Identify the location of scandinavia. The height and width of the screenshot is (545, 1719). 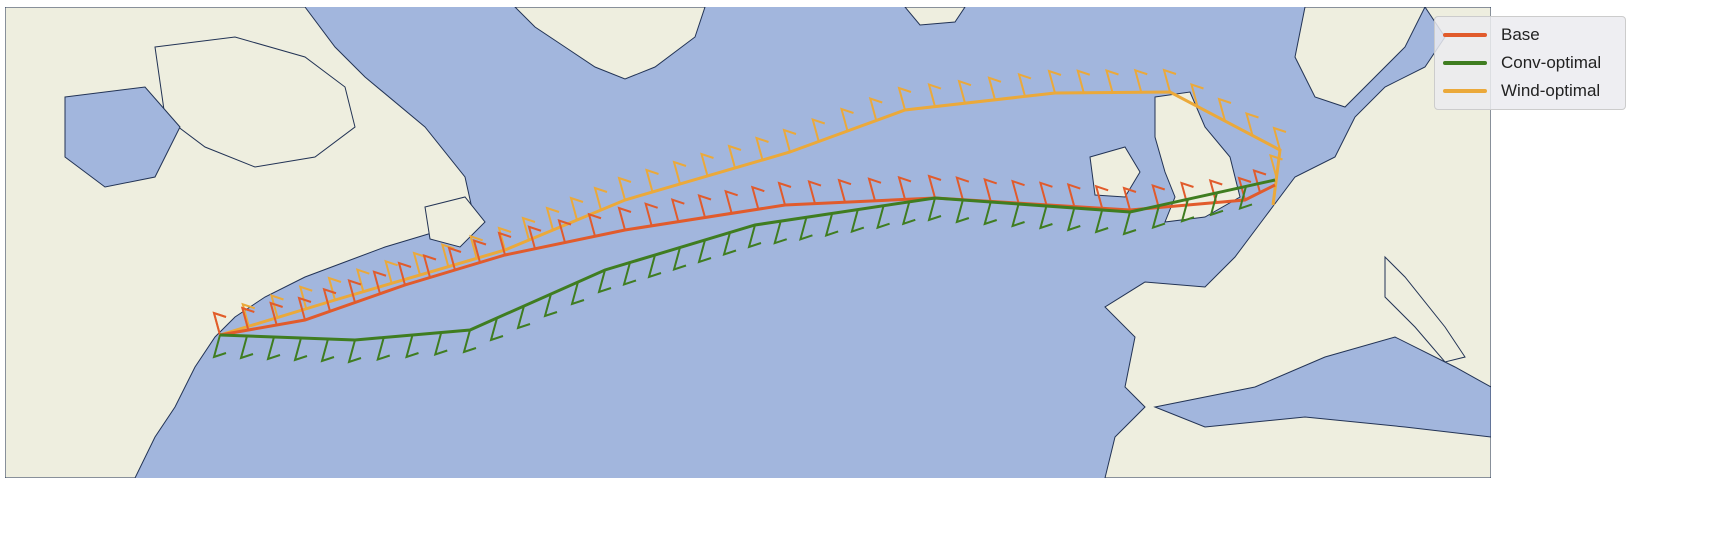
(1360, 57).